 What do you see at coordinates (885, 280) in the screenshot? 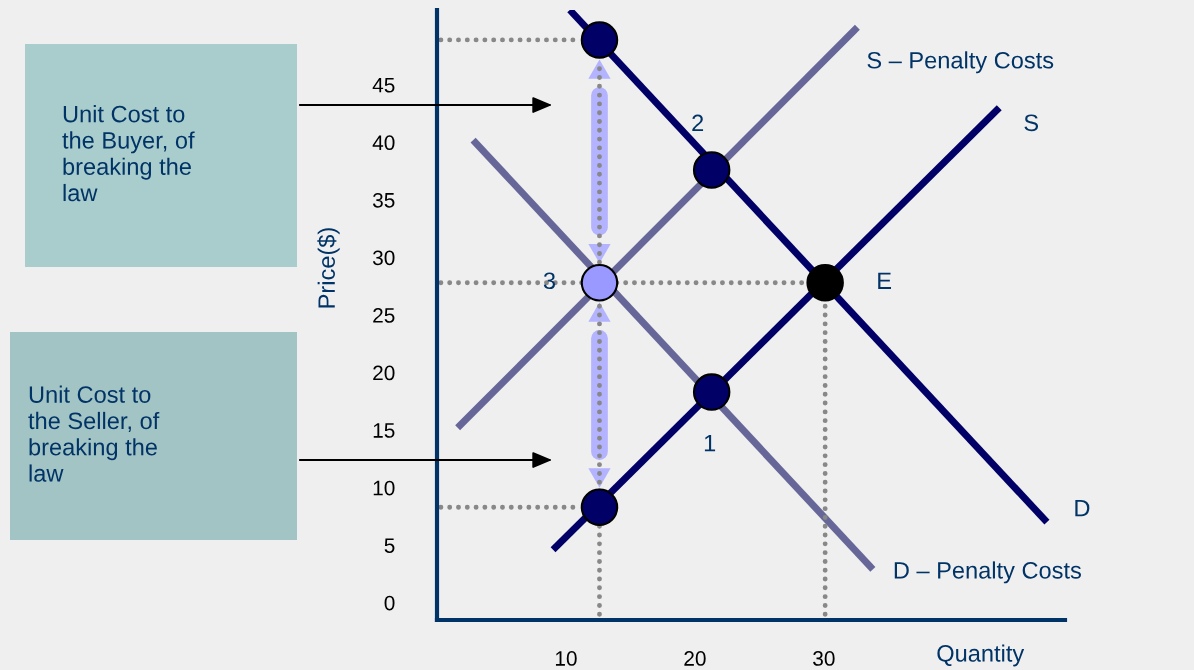
I see `annotation: E` at bounding box center [885, 280].